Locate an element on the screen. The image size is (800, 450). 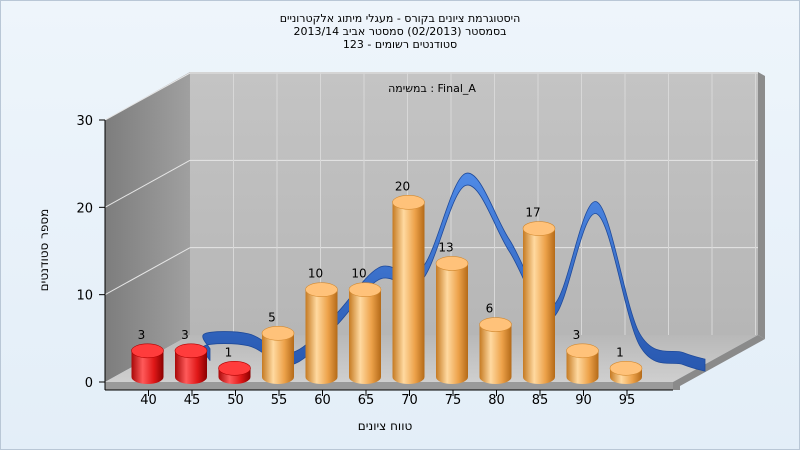
x-tick-label: 60 is located at coordinates (322, 400).